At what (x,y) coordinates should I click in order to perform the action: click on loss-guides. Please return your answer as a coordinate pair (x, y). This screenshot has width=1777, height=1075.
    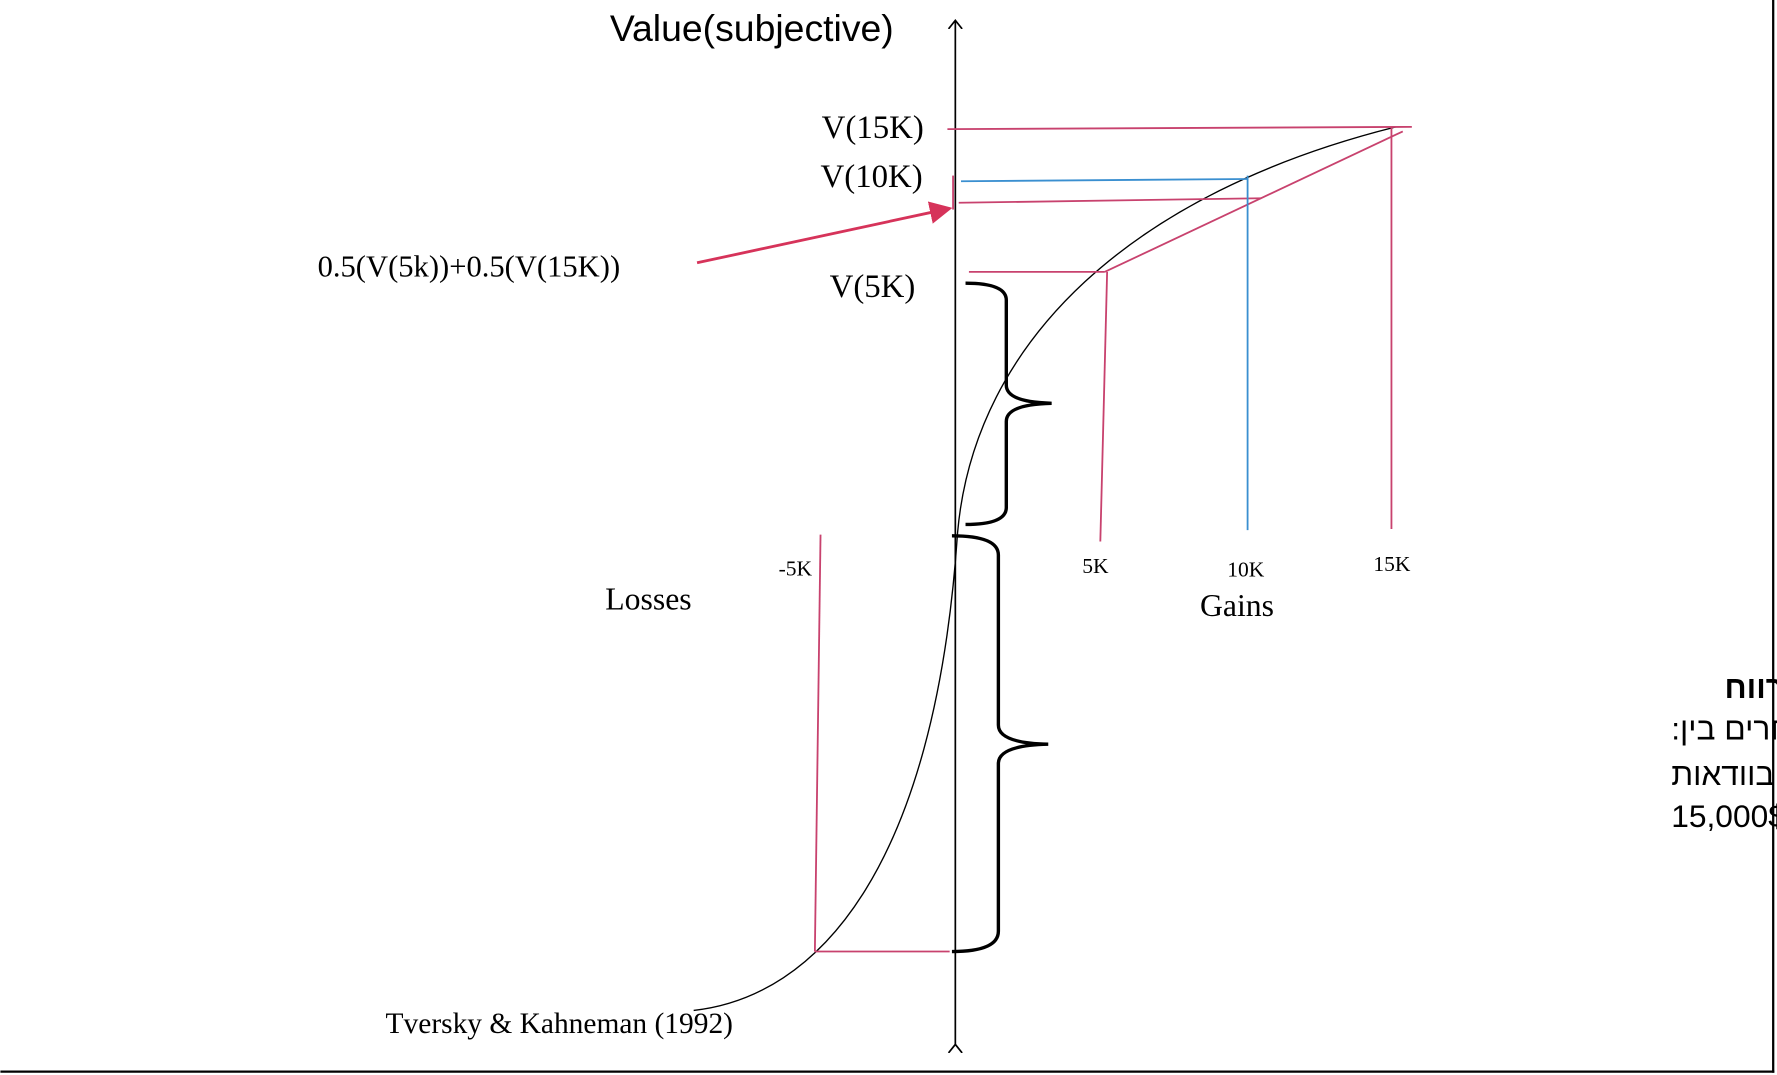
    Looking at the image, I should click on (881, 743).